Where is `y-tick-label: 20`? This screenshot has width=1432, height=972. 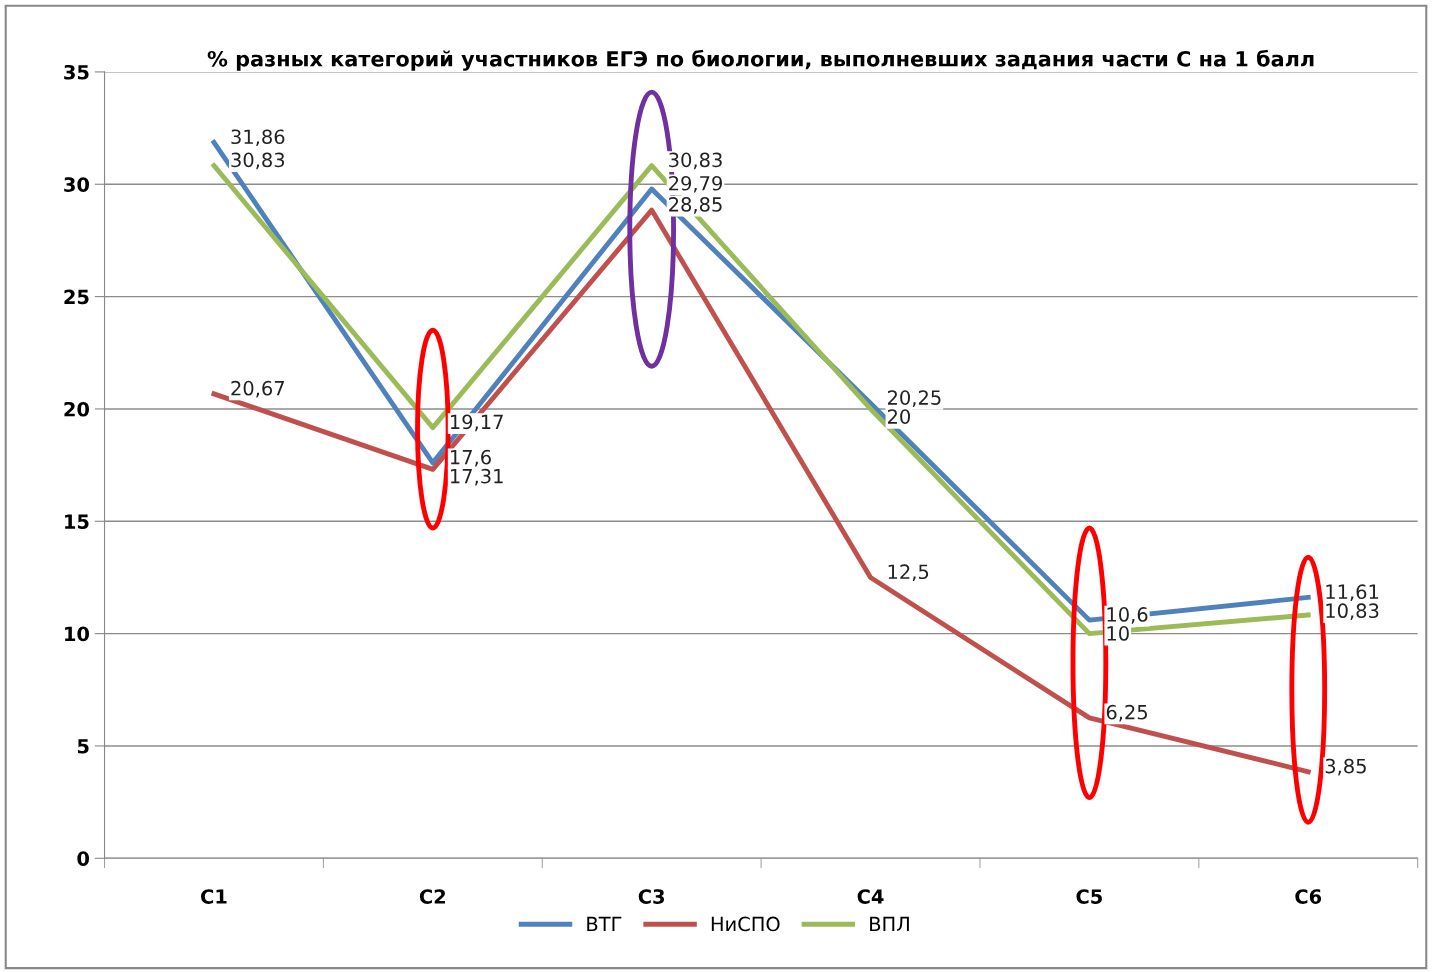 y-tick-label: 20 is located at coordinates (77, 409).